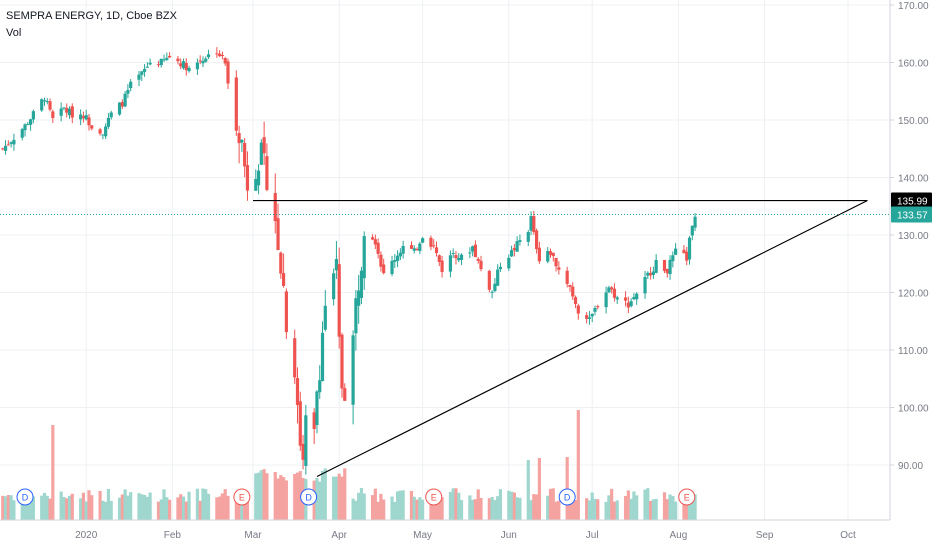 The height and width of the screenshot is (550, 932). I want to click on time-tick-label: Oct, so click(848, 535).